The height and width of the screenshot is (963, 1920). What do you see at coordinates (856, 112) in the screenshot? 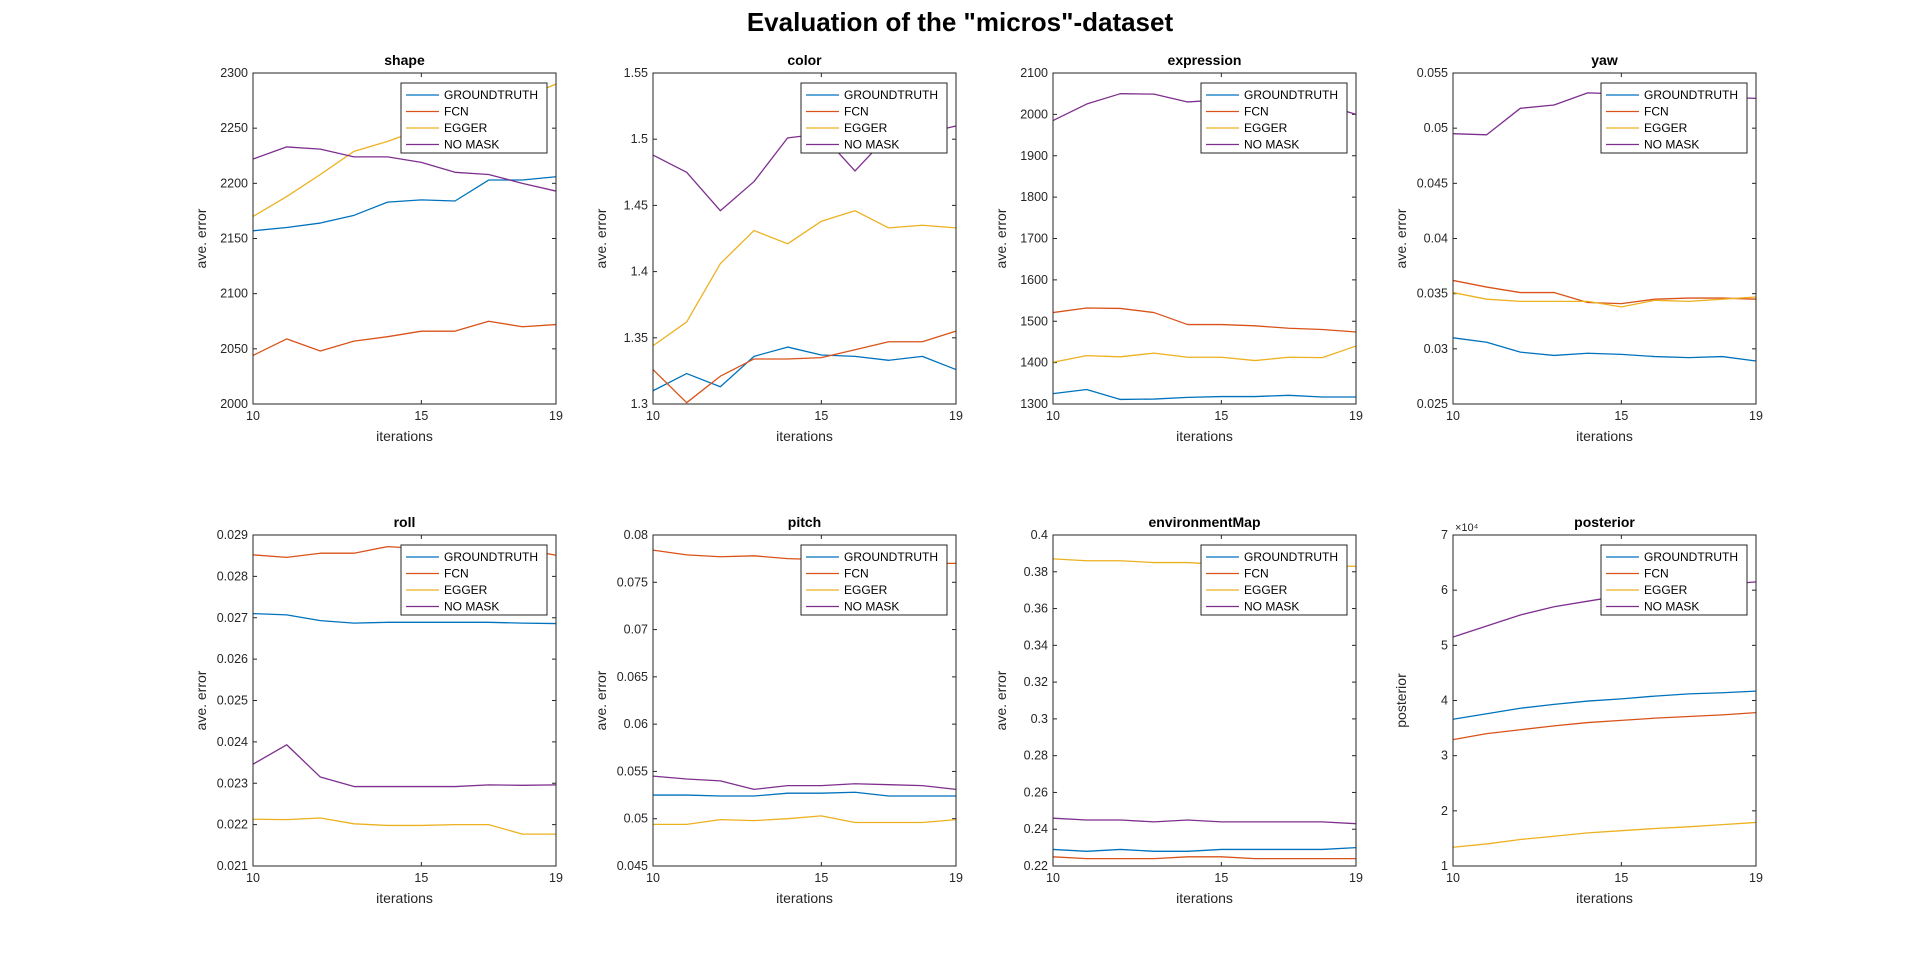
I see `color-legend-label-fcn: FCN` at bounding box center [856, 112].